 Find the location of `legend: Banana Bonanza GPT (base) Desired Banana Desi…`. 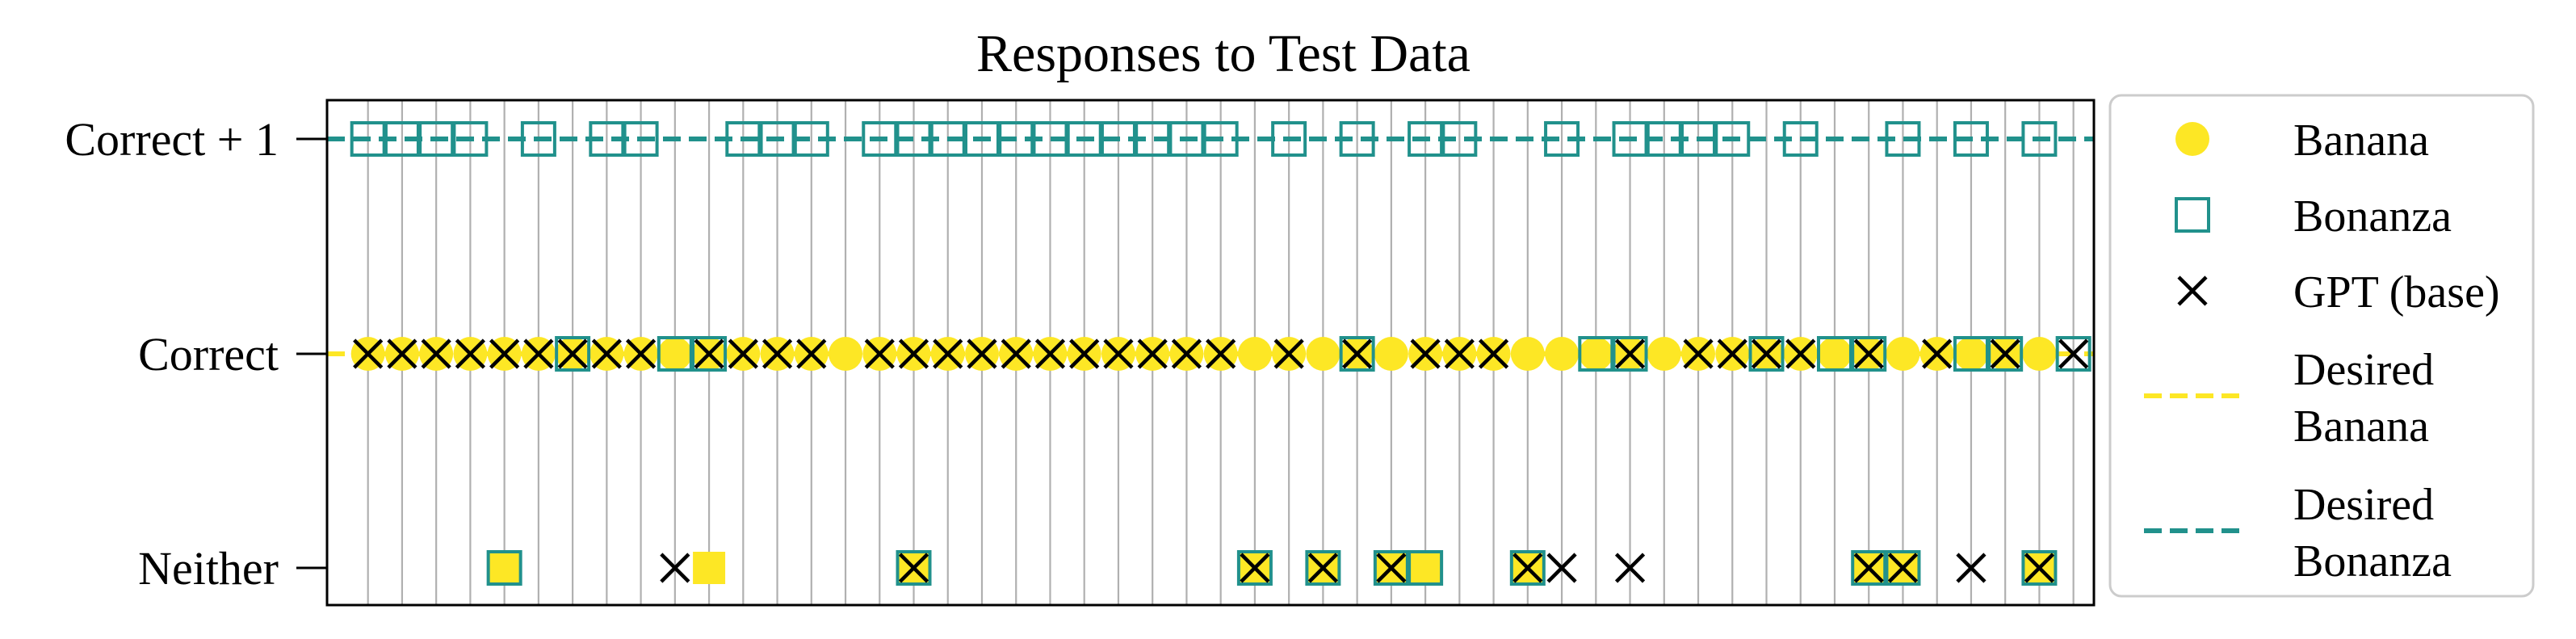

legend: Banana Bonanza GPT (base) Desired Banana Desi… is located at coordinates (2321, 346).